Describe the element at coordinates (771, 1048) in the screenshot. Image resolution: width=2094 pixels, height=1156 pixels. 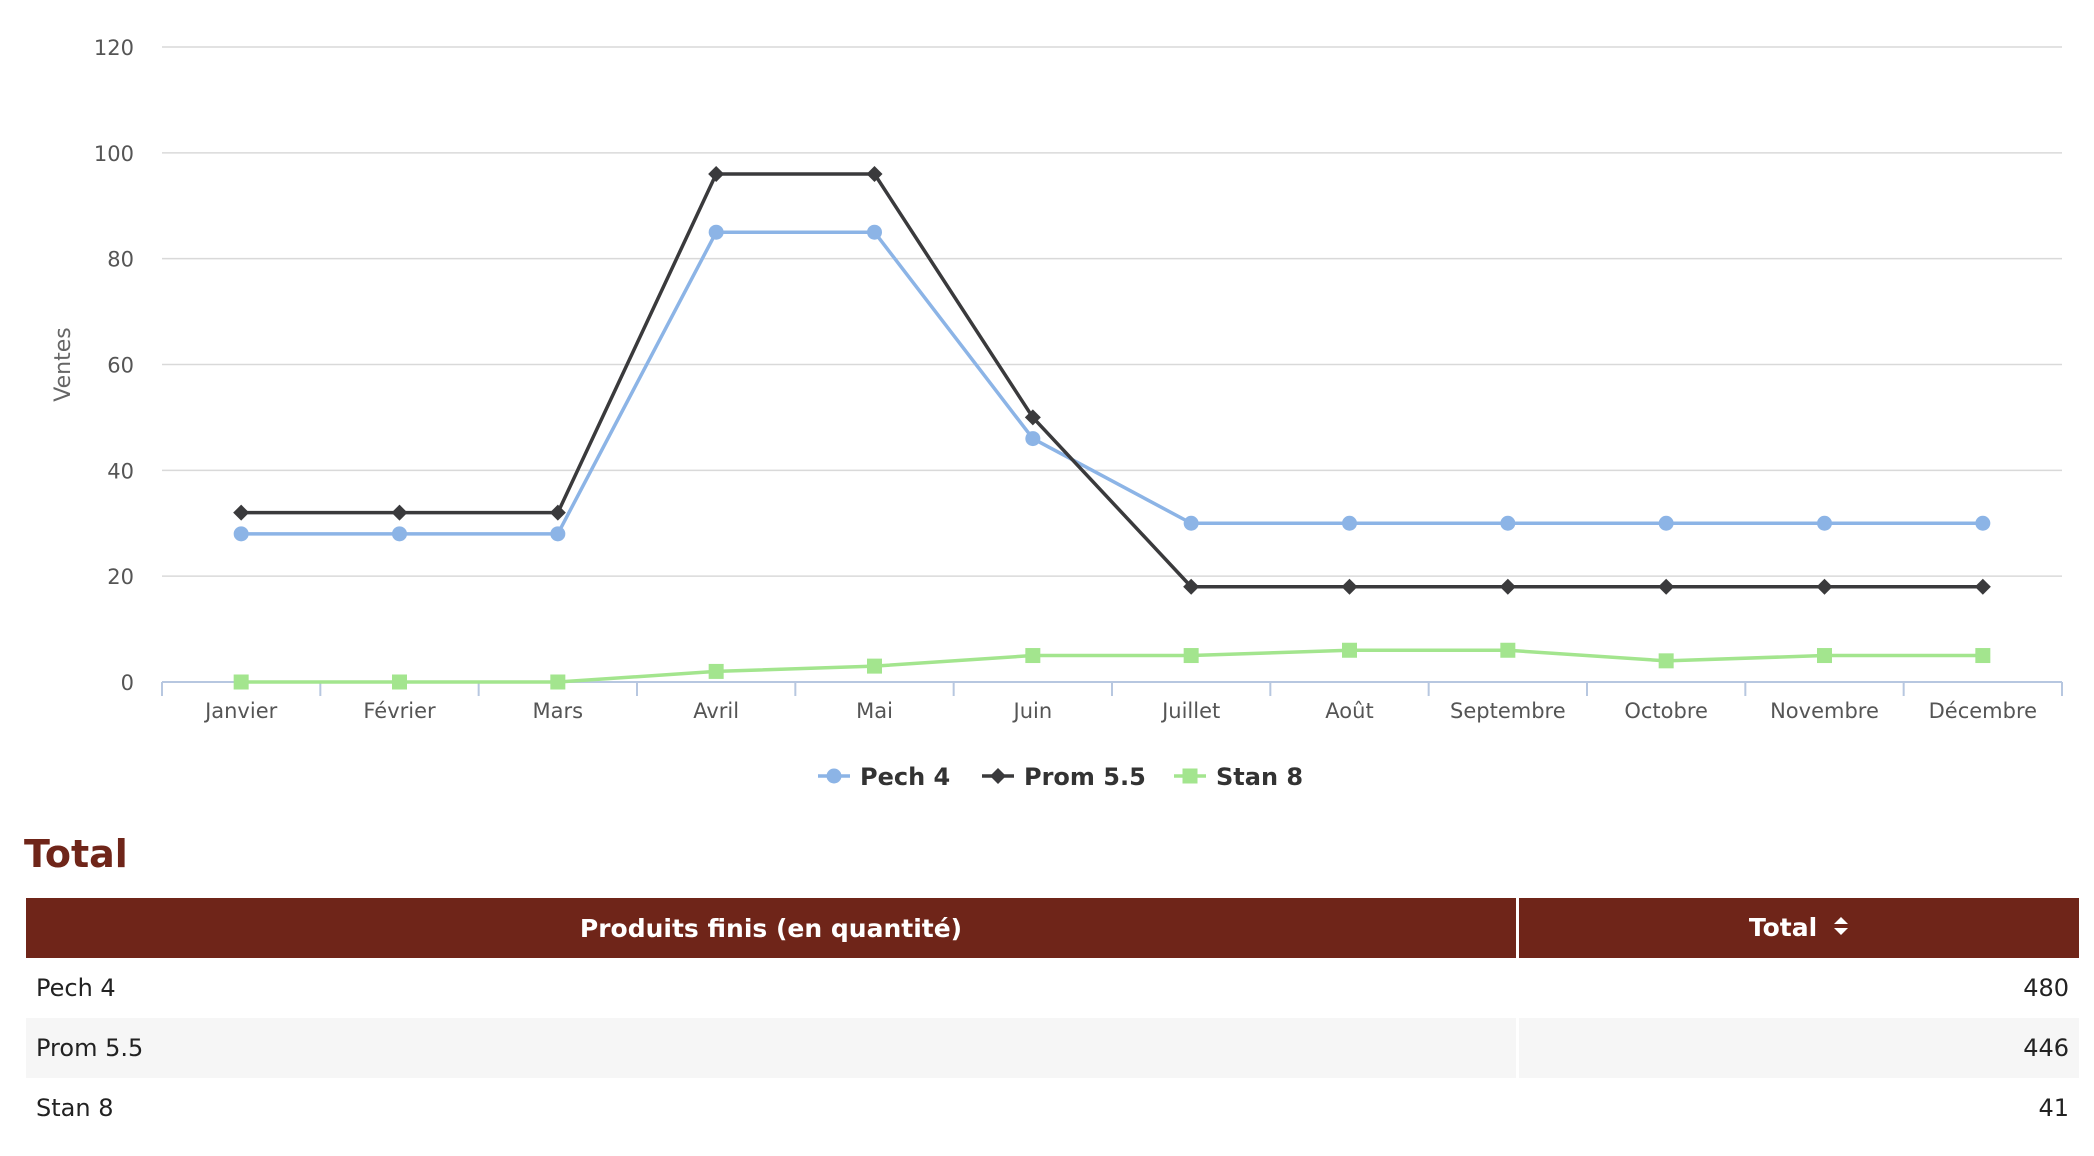
I see `product-cell: Prom 5.5` at that location.